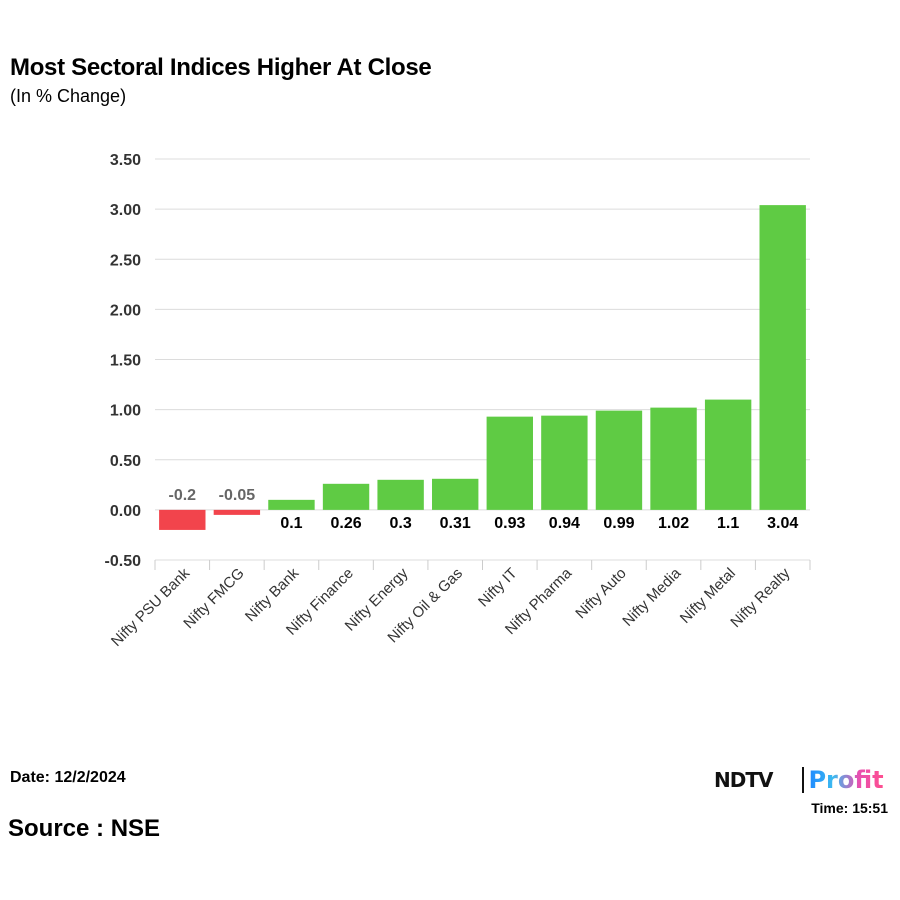 This screenshot has height=900, width=900. I want to click on x-tick-label: Nifty Realty, so click(760, 597).